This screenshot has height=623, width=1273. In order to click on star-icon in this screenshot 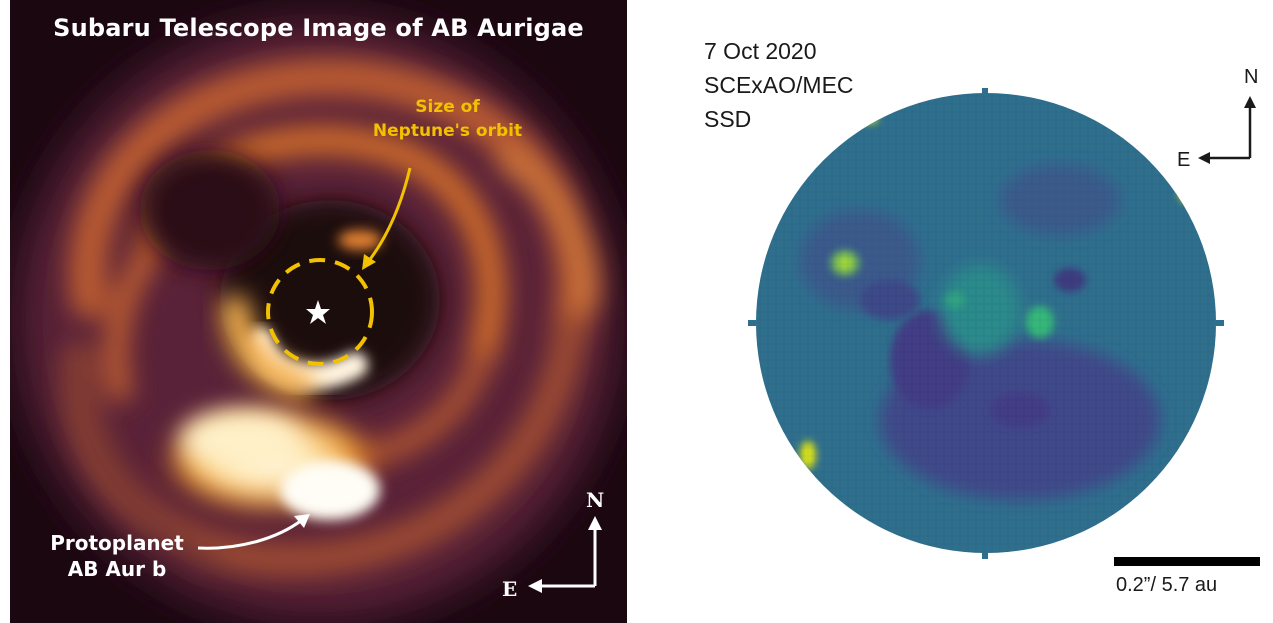, I will do `click(318, 312)`.